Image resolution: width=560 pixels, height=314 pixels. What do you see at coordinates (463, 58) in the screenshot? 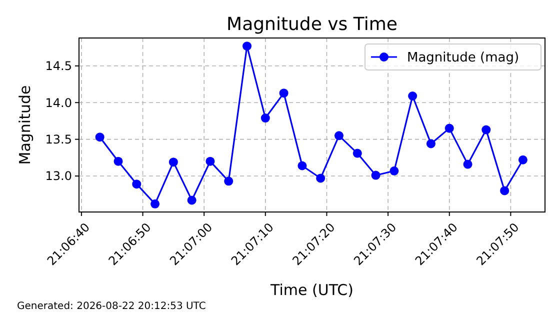
I see `legend-label: Magnitude (mag)` at bounding box center [463, 58].